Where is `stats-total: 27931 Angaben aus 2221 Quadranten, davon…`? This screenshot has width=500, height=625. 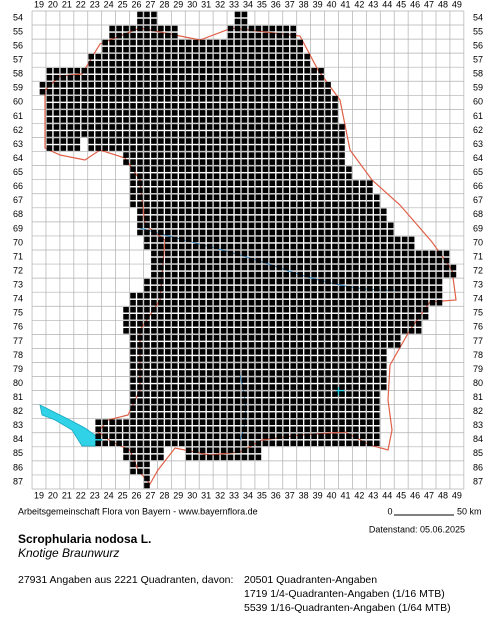 stats-total: 27931 Angaben aus 2221 Quadranten, davon… is located at coordinates (125, 580).